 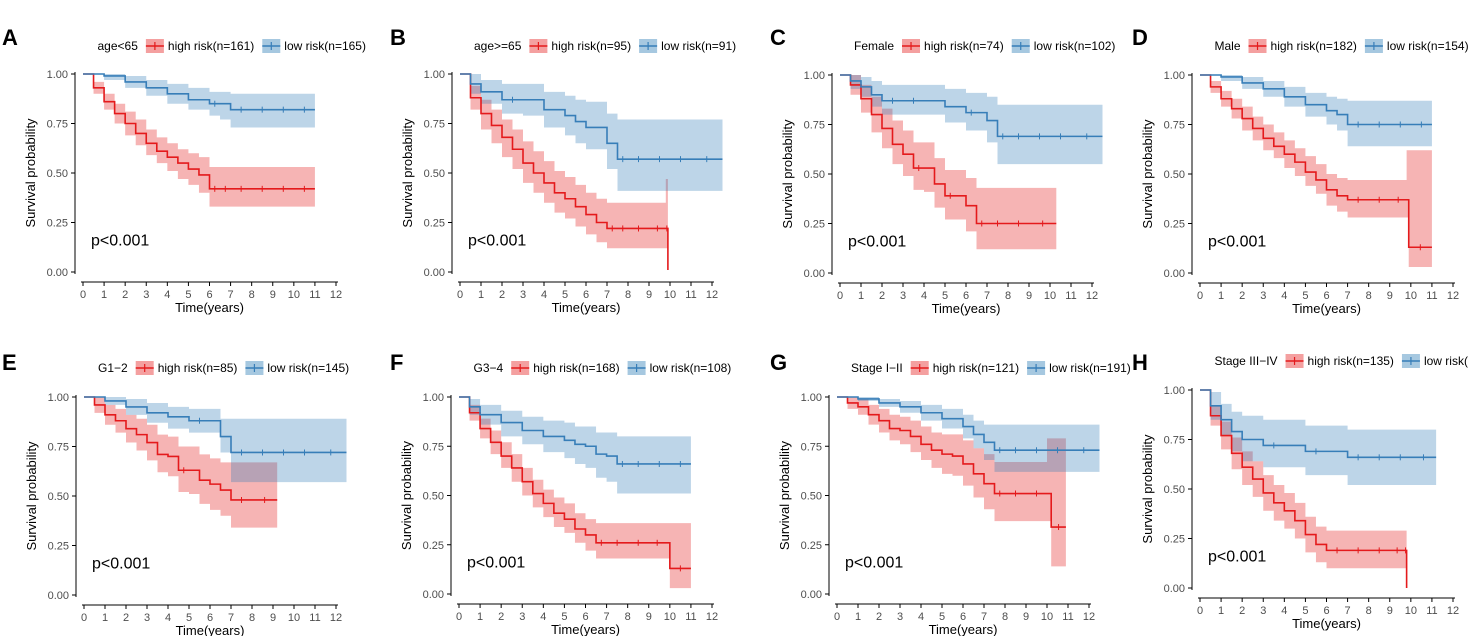 I want to click on legend-title: Stage I−II, so click(x=877, y=368).